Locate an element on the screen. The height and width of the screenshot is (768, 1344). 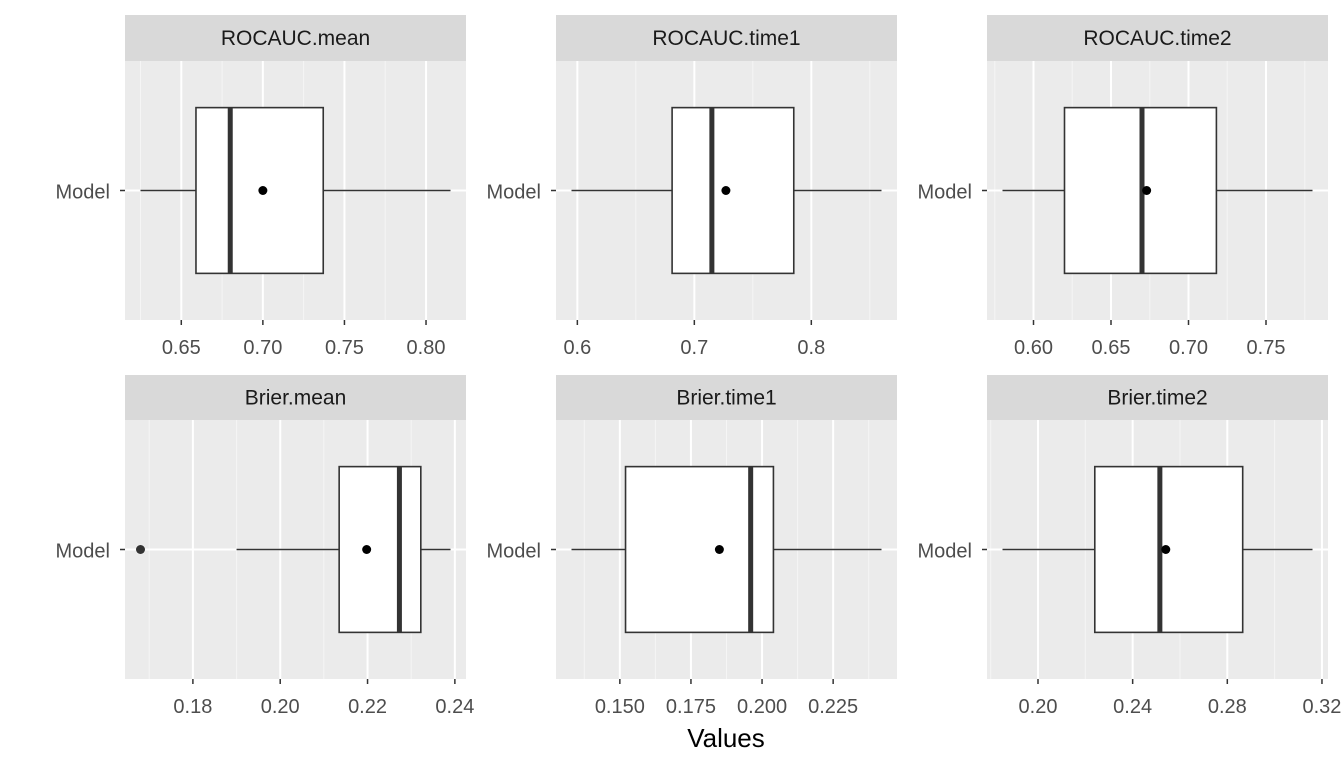
x-tick-label: 0.150 is located at coordinates (620, 707).